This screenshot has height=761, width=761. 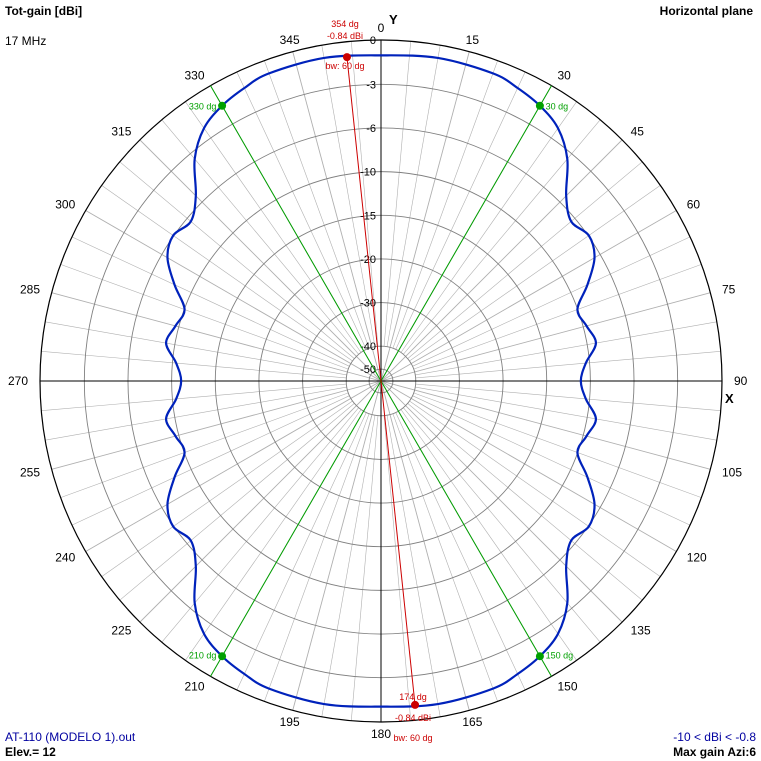 I want to click on angle-tick-label: 345, so click(x=290, y=40).